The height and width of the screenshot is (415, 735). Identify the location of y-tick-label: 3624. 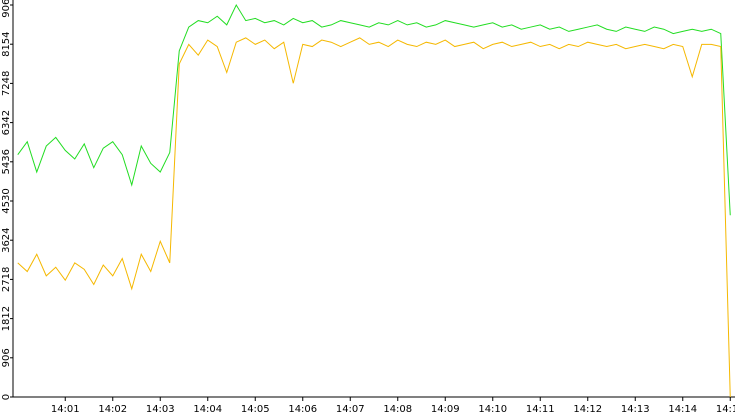
(6, 239).